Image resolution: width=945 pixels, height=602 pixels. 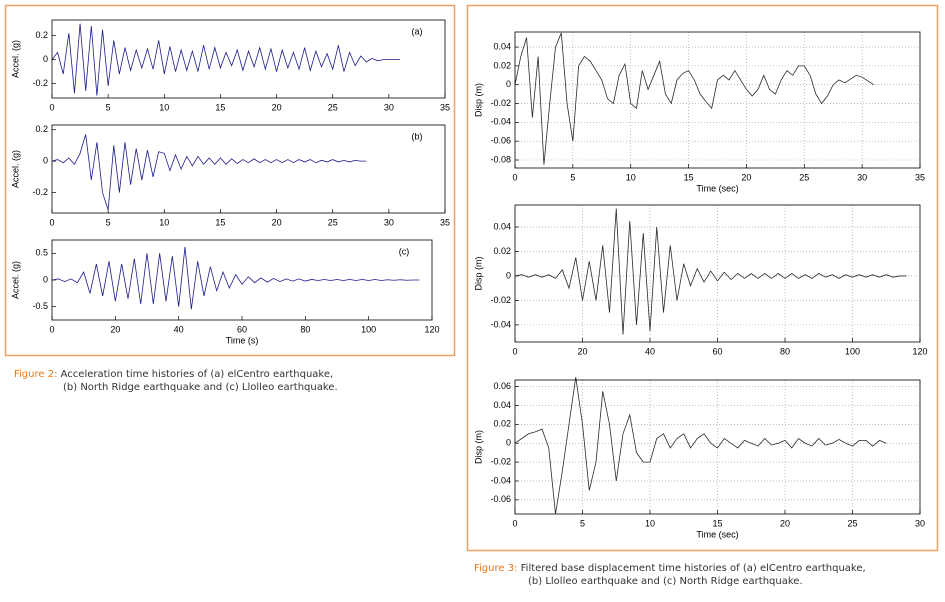 What do you see at coordinates (35, 374) in the screenshot?
I see `caption-label: Figure 2:` at bounding box center [35, 374].